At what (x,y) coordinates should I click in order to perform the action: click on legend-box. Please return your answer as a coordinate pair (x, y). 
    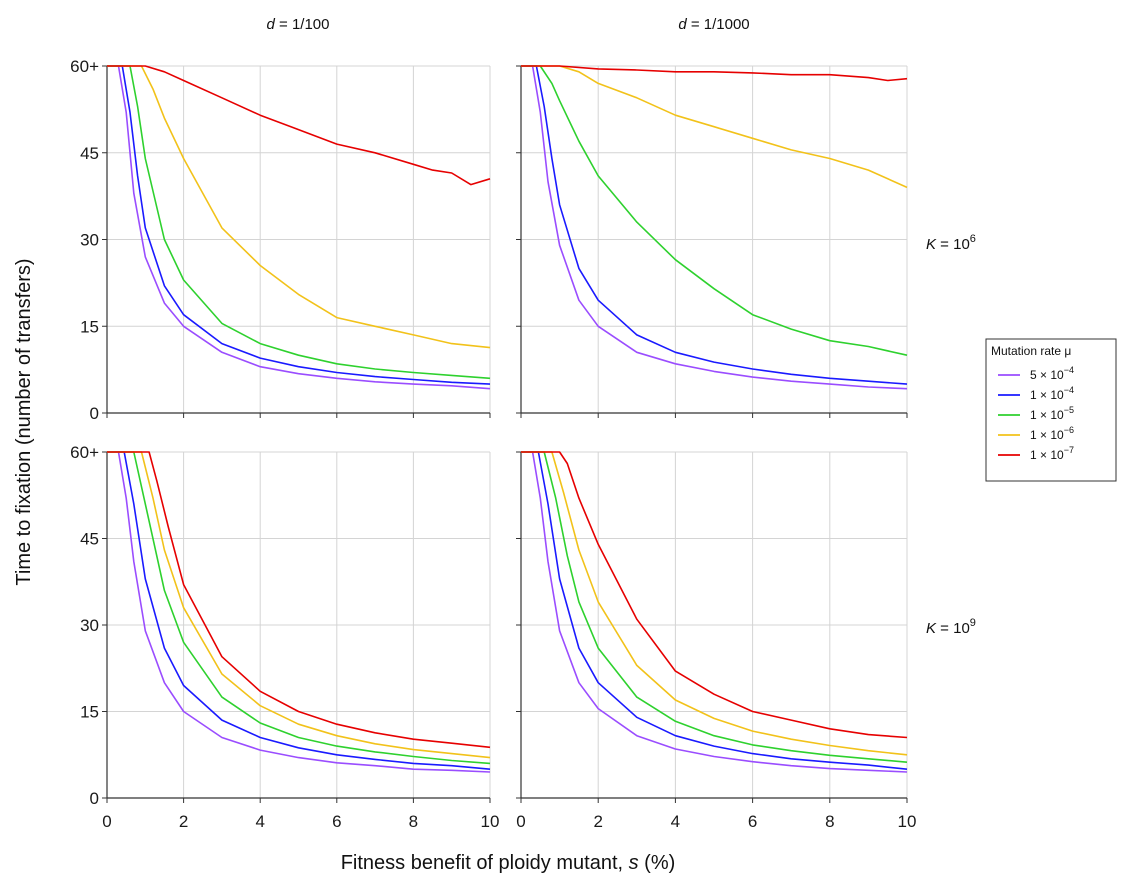
    Looking at the image, I should click on (1051, 410).